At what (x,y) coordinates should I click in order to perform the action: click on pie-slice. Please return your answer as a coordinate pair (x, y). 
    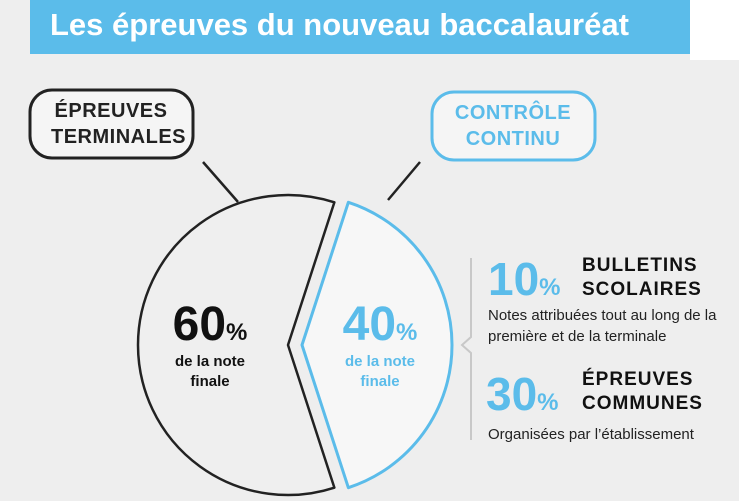
    Looking at the image, I should click on (377, 345).